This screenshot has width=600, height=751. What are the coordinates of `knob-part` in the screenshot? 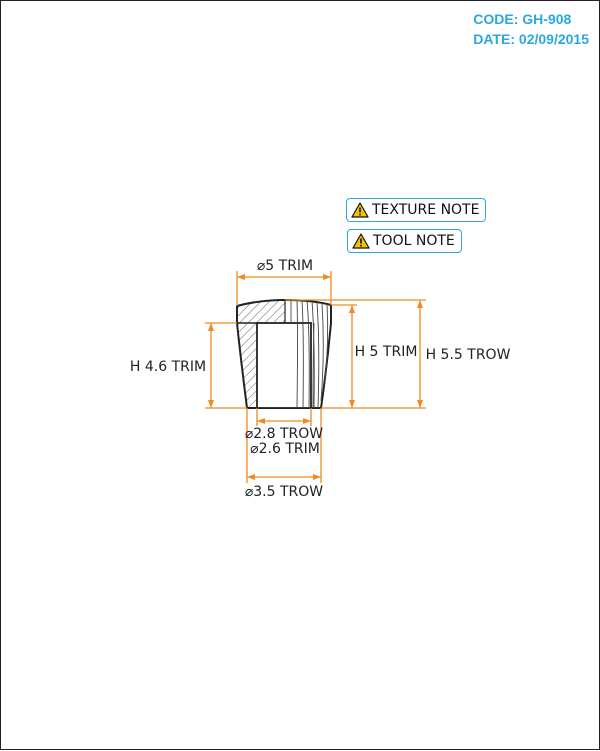 It's located at (284, 353).